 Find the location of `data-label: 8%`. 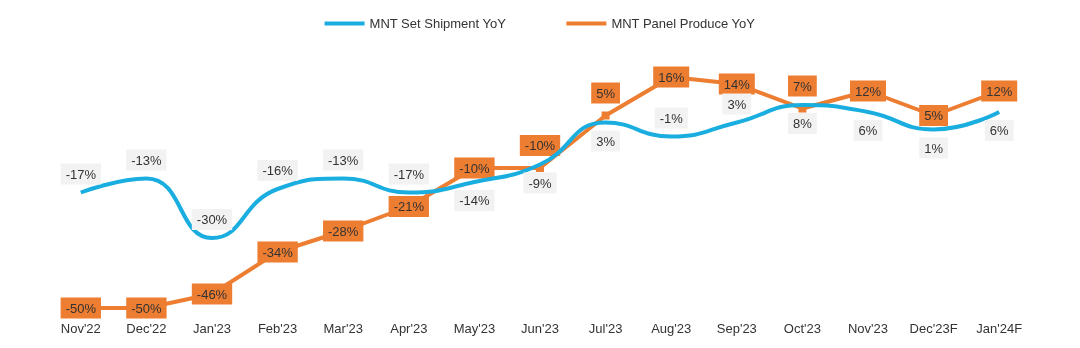

data-label: 8% is located at coordinates (803, 123).